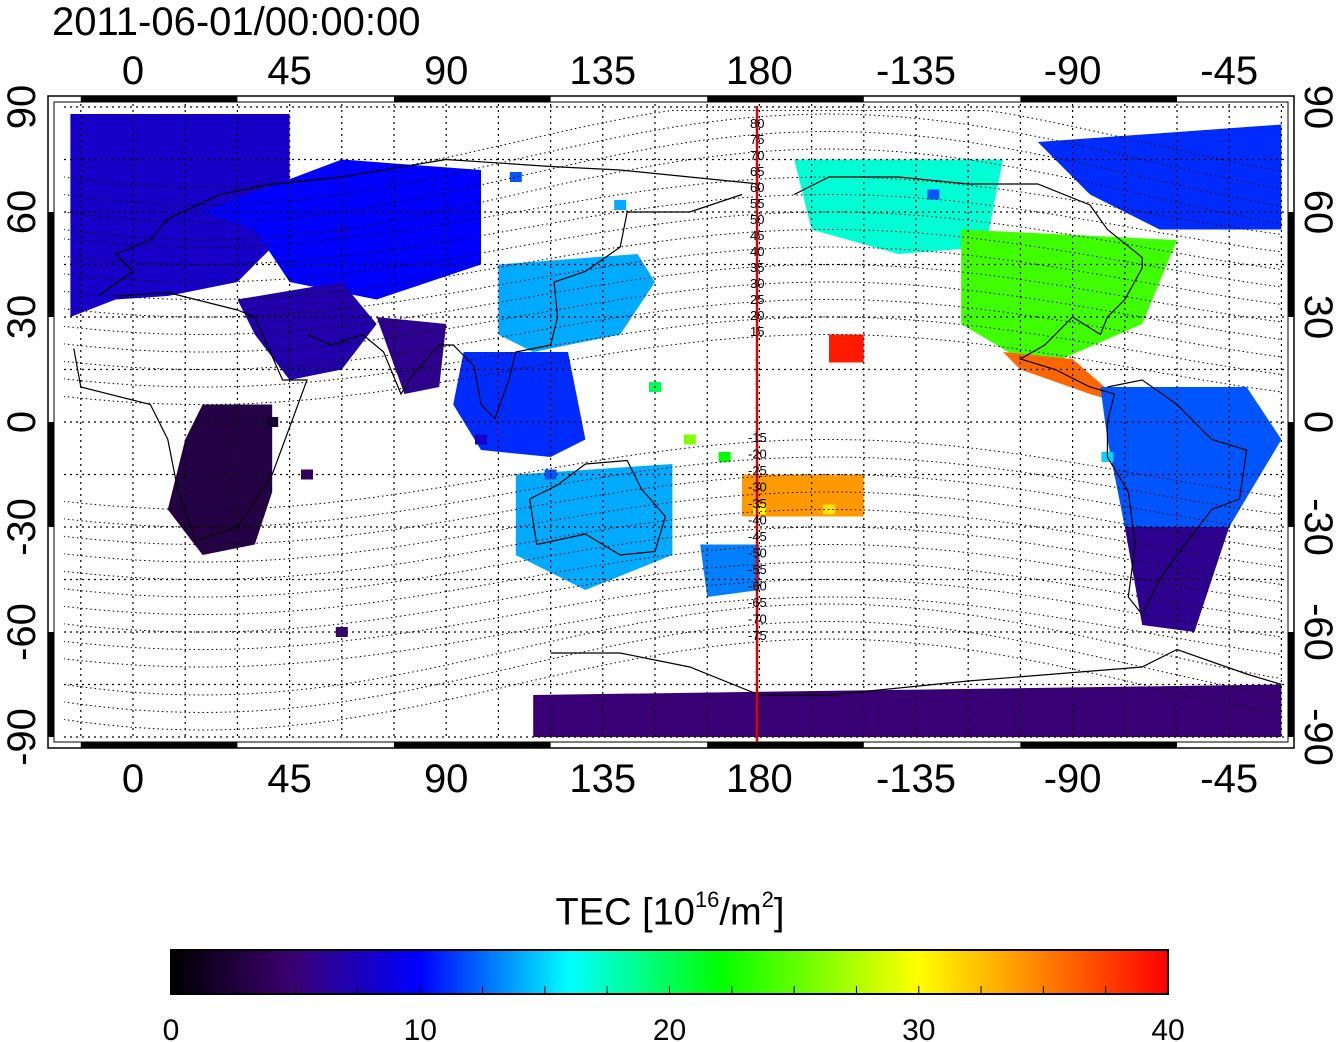  What do you see at coordinates (602, 71) in the screenshot?
I see `lon-tick-label-top: 135` at bounding box center [602, 71].